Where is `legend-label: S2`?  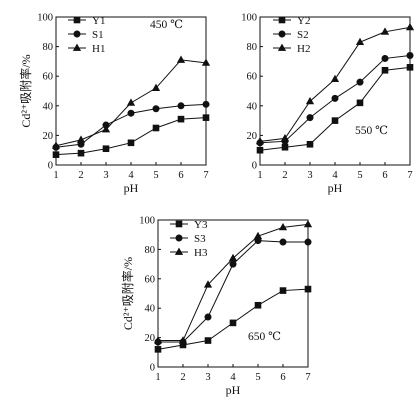
legend-label: S2 is located at coordinates (303, 35).